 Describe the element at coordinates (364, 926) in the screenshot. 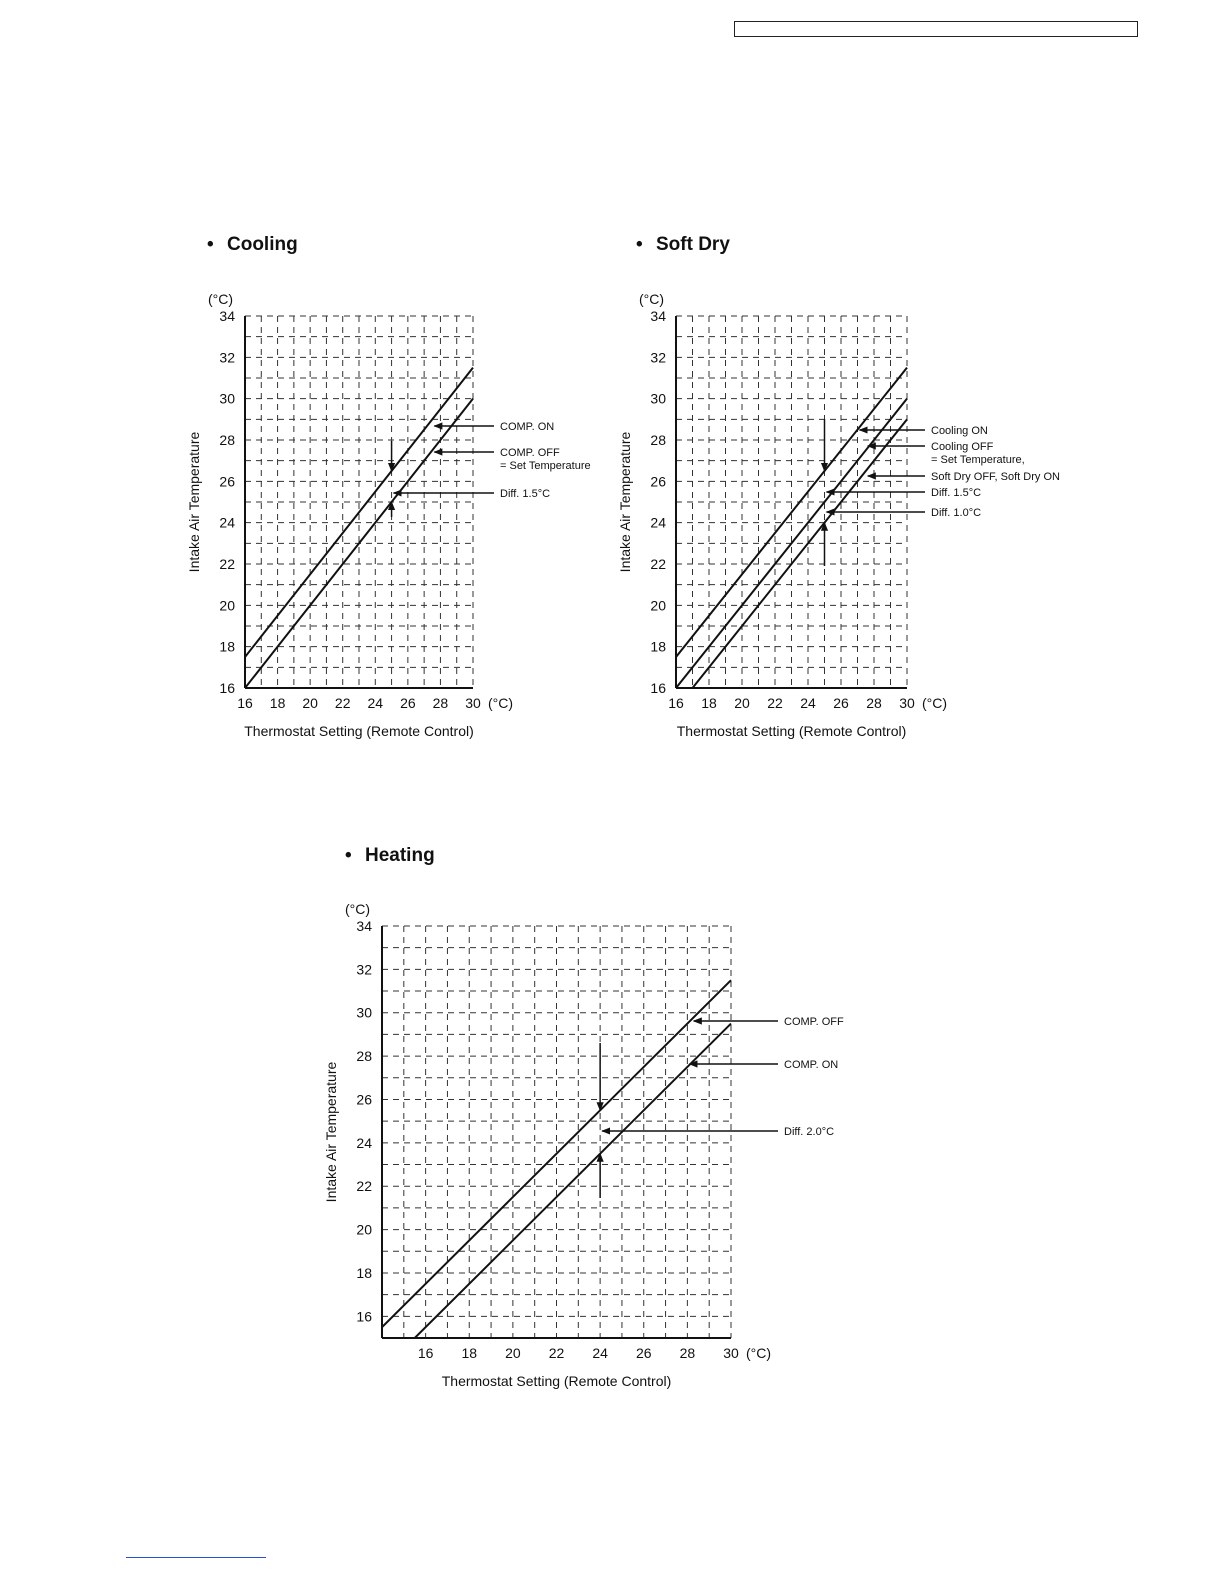

I see `heating-y-tick-label: 34` at that location.